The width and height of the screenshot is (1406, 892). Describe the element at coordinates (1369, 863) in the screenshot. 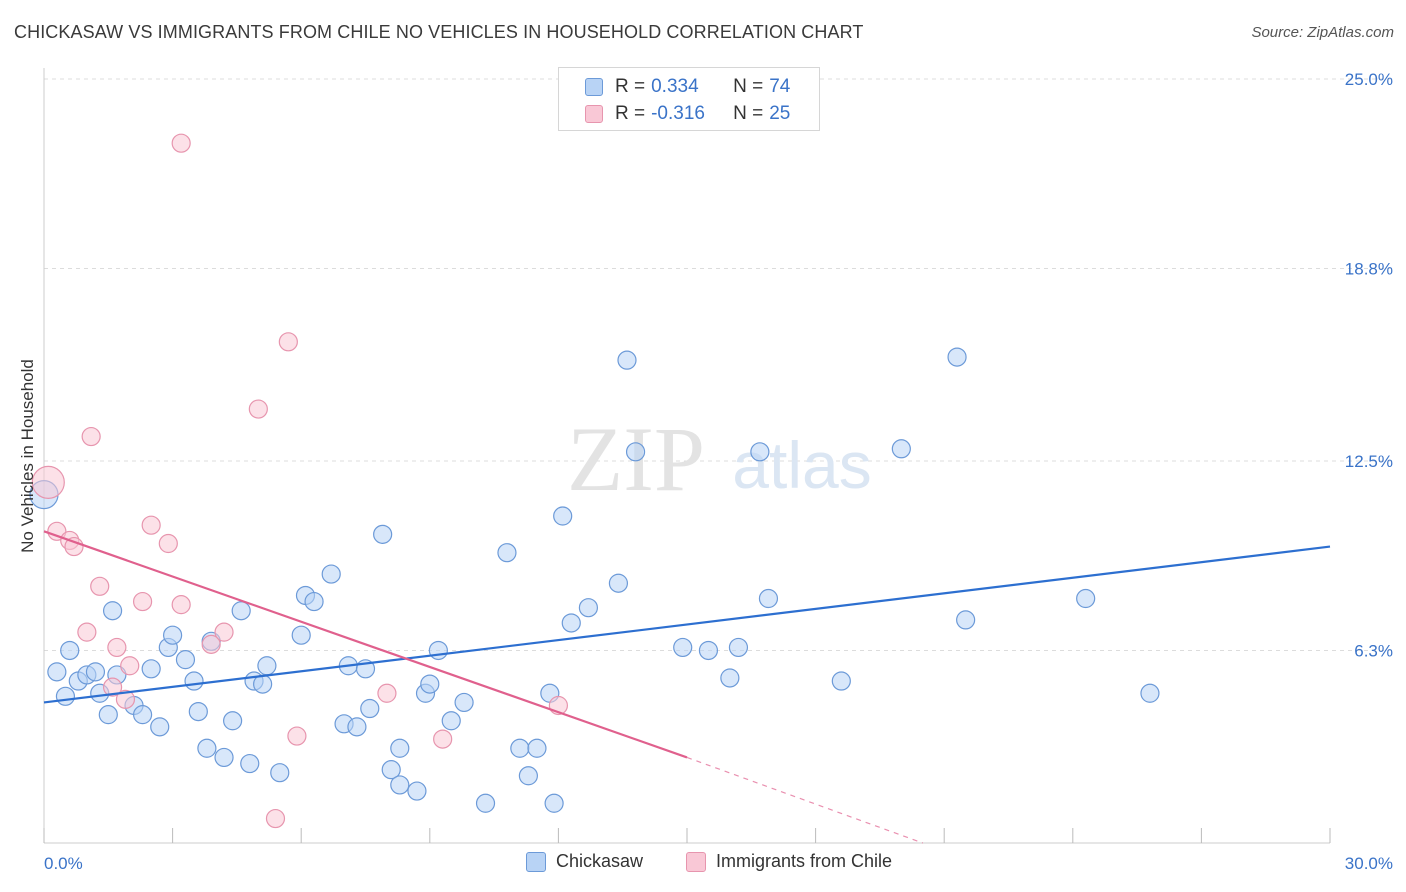

I see `x-tick-label: 30.0%` at that location.